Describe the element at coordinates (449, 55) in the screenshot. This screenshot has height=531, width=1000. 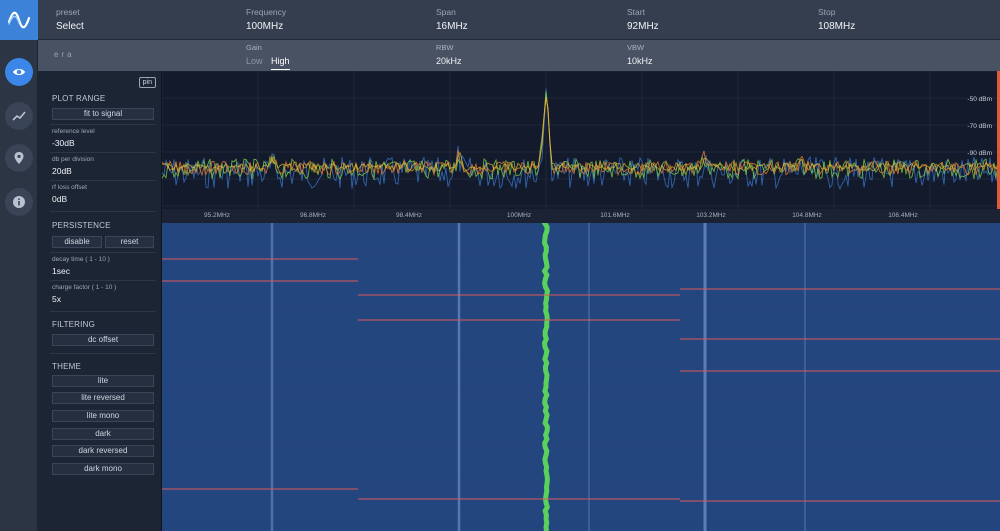
I see `rbw-field: RBW 20kHz` at that location.